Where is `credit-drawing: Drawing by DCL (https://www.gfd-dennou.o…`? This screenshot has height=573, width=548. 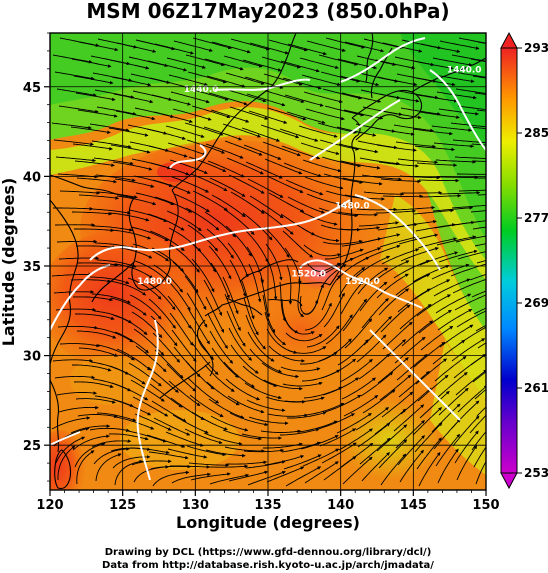 credit-drawing: Drawing by DCL (https://www.gfd-dennou.o… is located at coordinates (268, 552).